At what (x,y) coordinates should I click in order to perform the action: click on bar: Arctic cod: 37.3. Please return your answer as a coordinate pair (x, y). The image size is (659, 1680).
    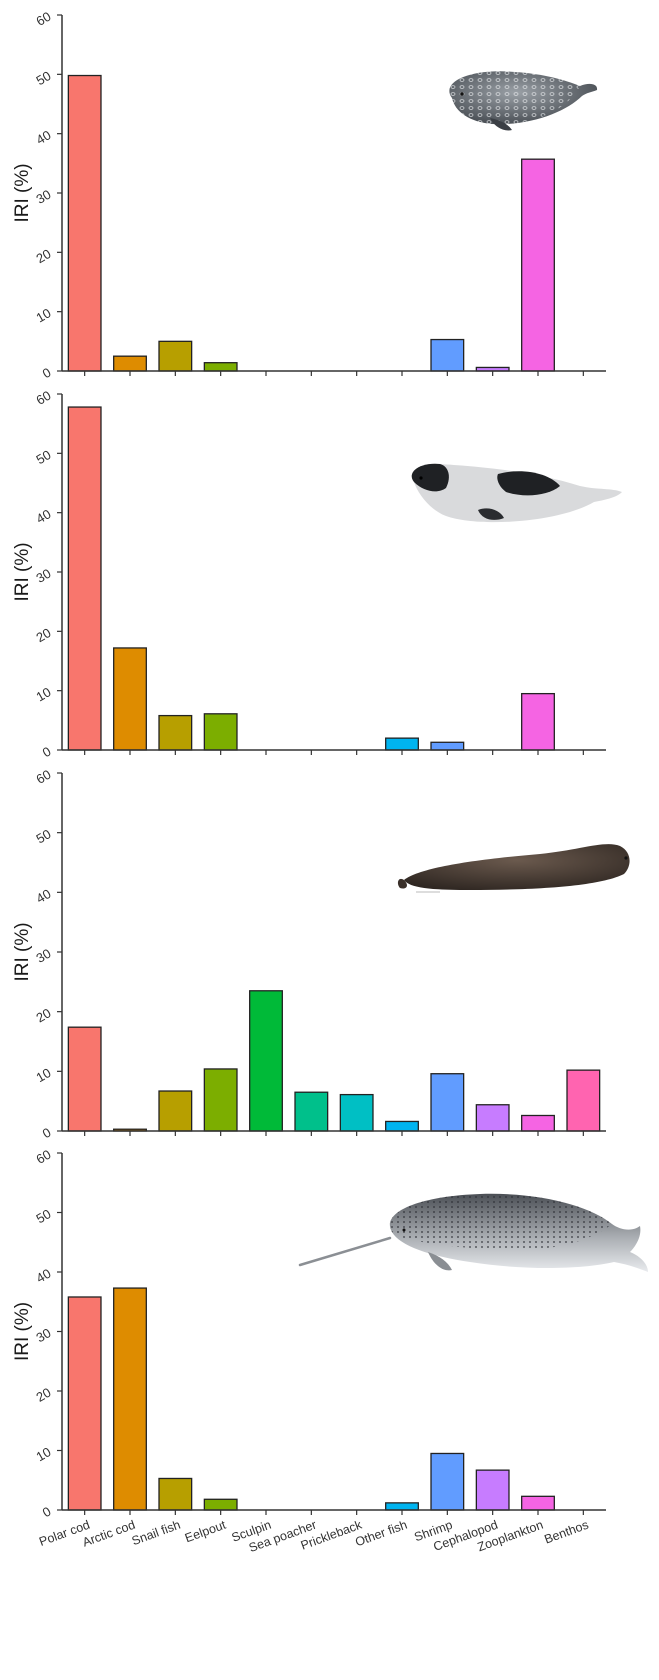
    Looking at the image, I should click on (130, 1399).